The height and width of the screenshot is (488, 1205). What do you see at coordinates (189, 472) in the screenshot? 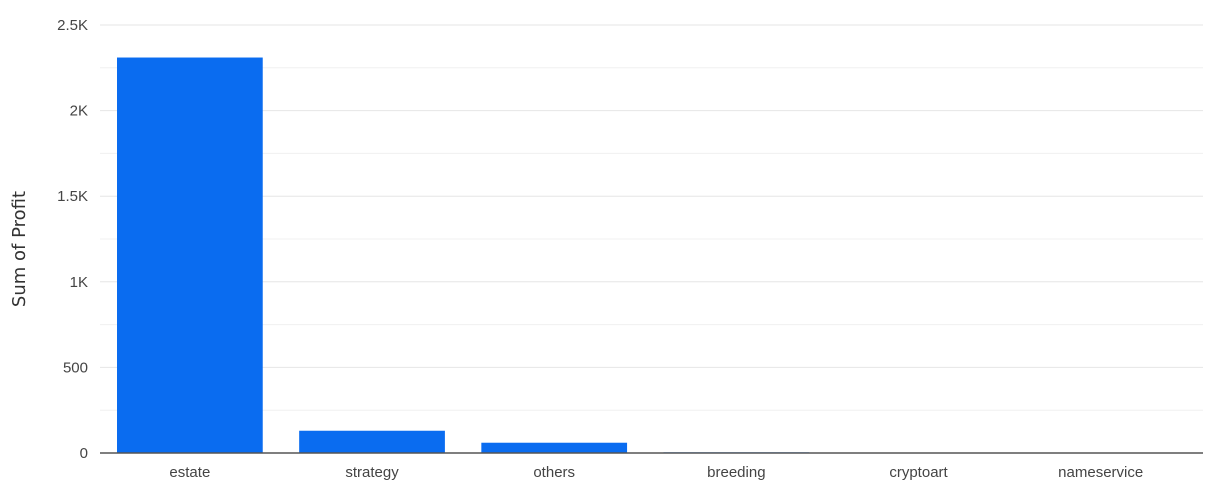
I see `x-tick-label: estate` at bounding box center [189, 472].